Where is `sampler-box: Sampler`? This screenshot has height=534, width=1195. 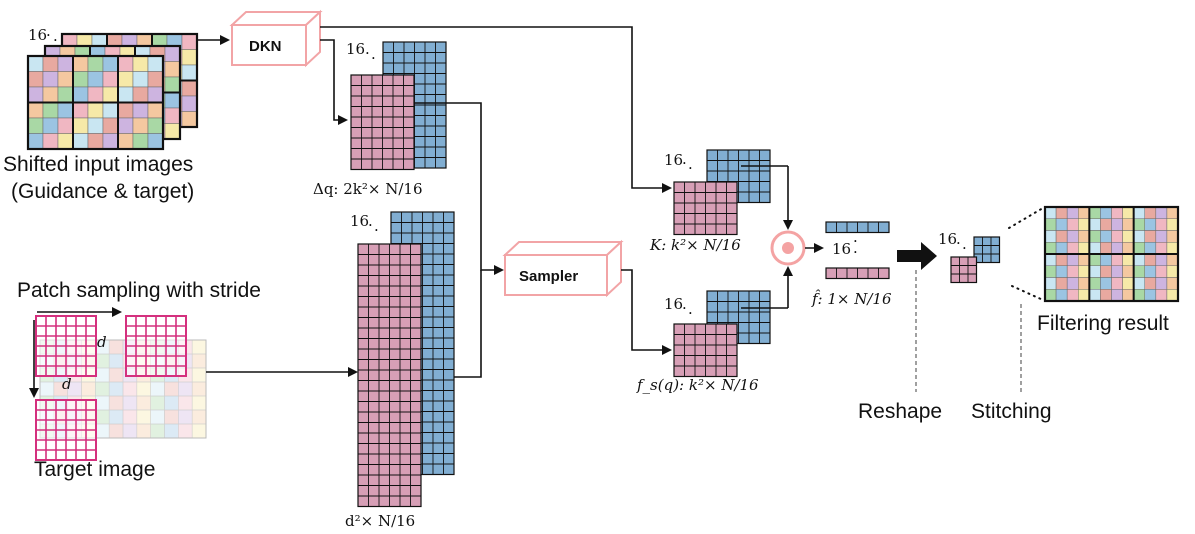
sampler-box: Sampler is located at coordinates (563, 268).